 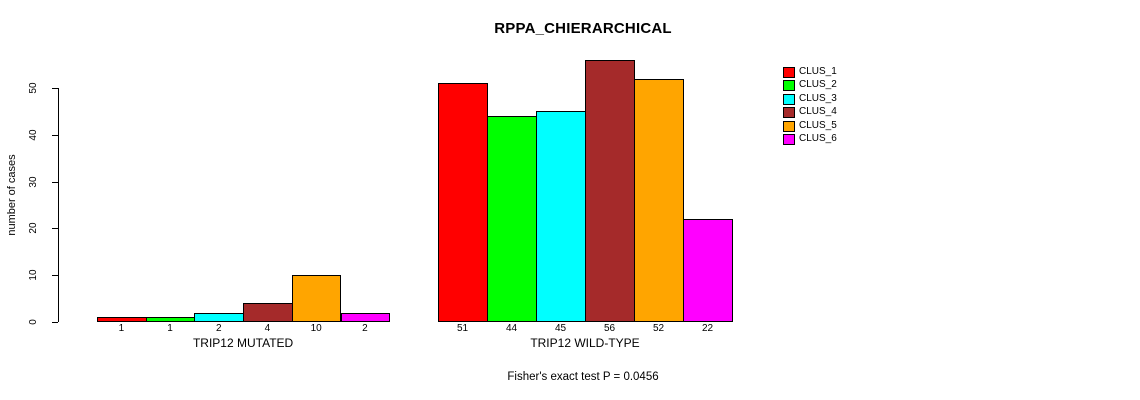 What do you see at coordinates (33, 135) in the screenshot?
I see `y-tick-label: 40` at bounding box center [33, 135].